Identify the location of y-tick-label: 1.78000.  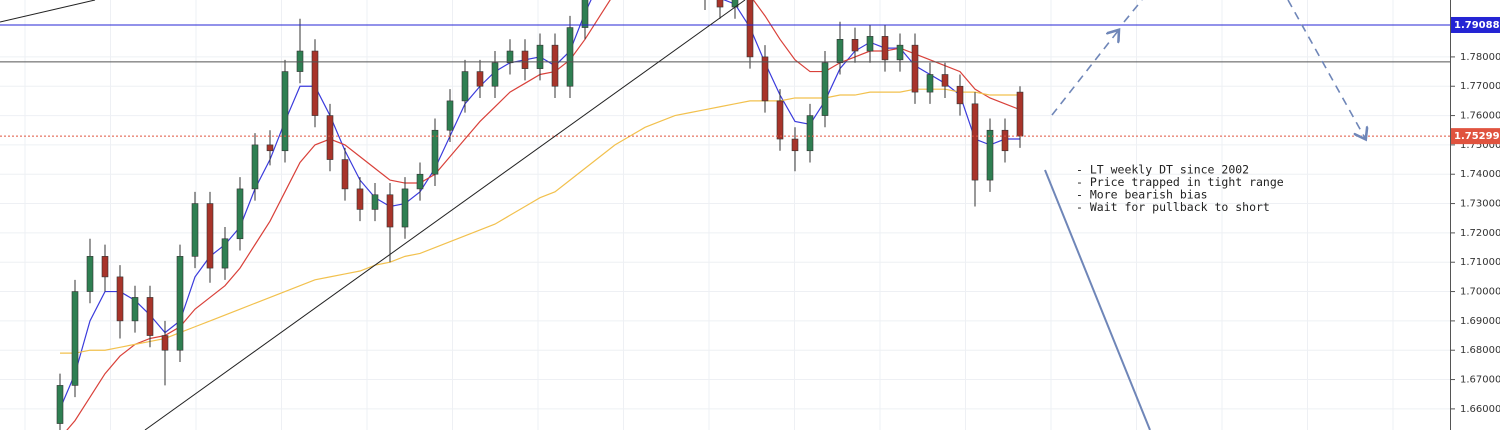
(1480, 57).